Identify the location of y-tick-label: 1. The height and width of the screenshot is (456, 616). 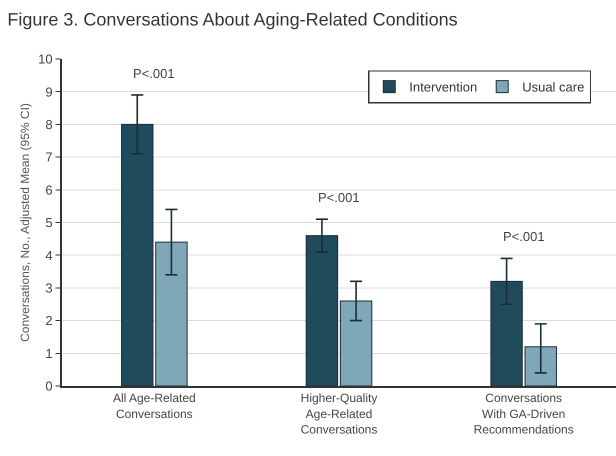
(49, 353).